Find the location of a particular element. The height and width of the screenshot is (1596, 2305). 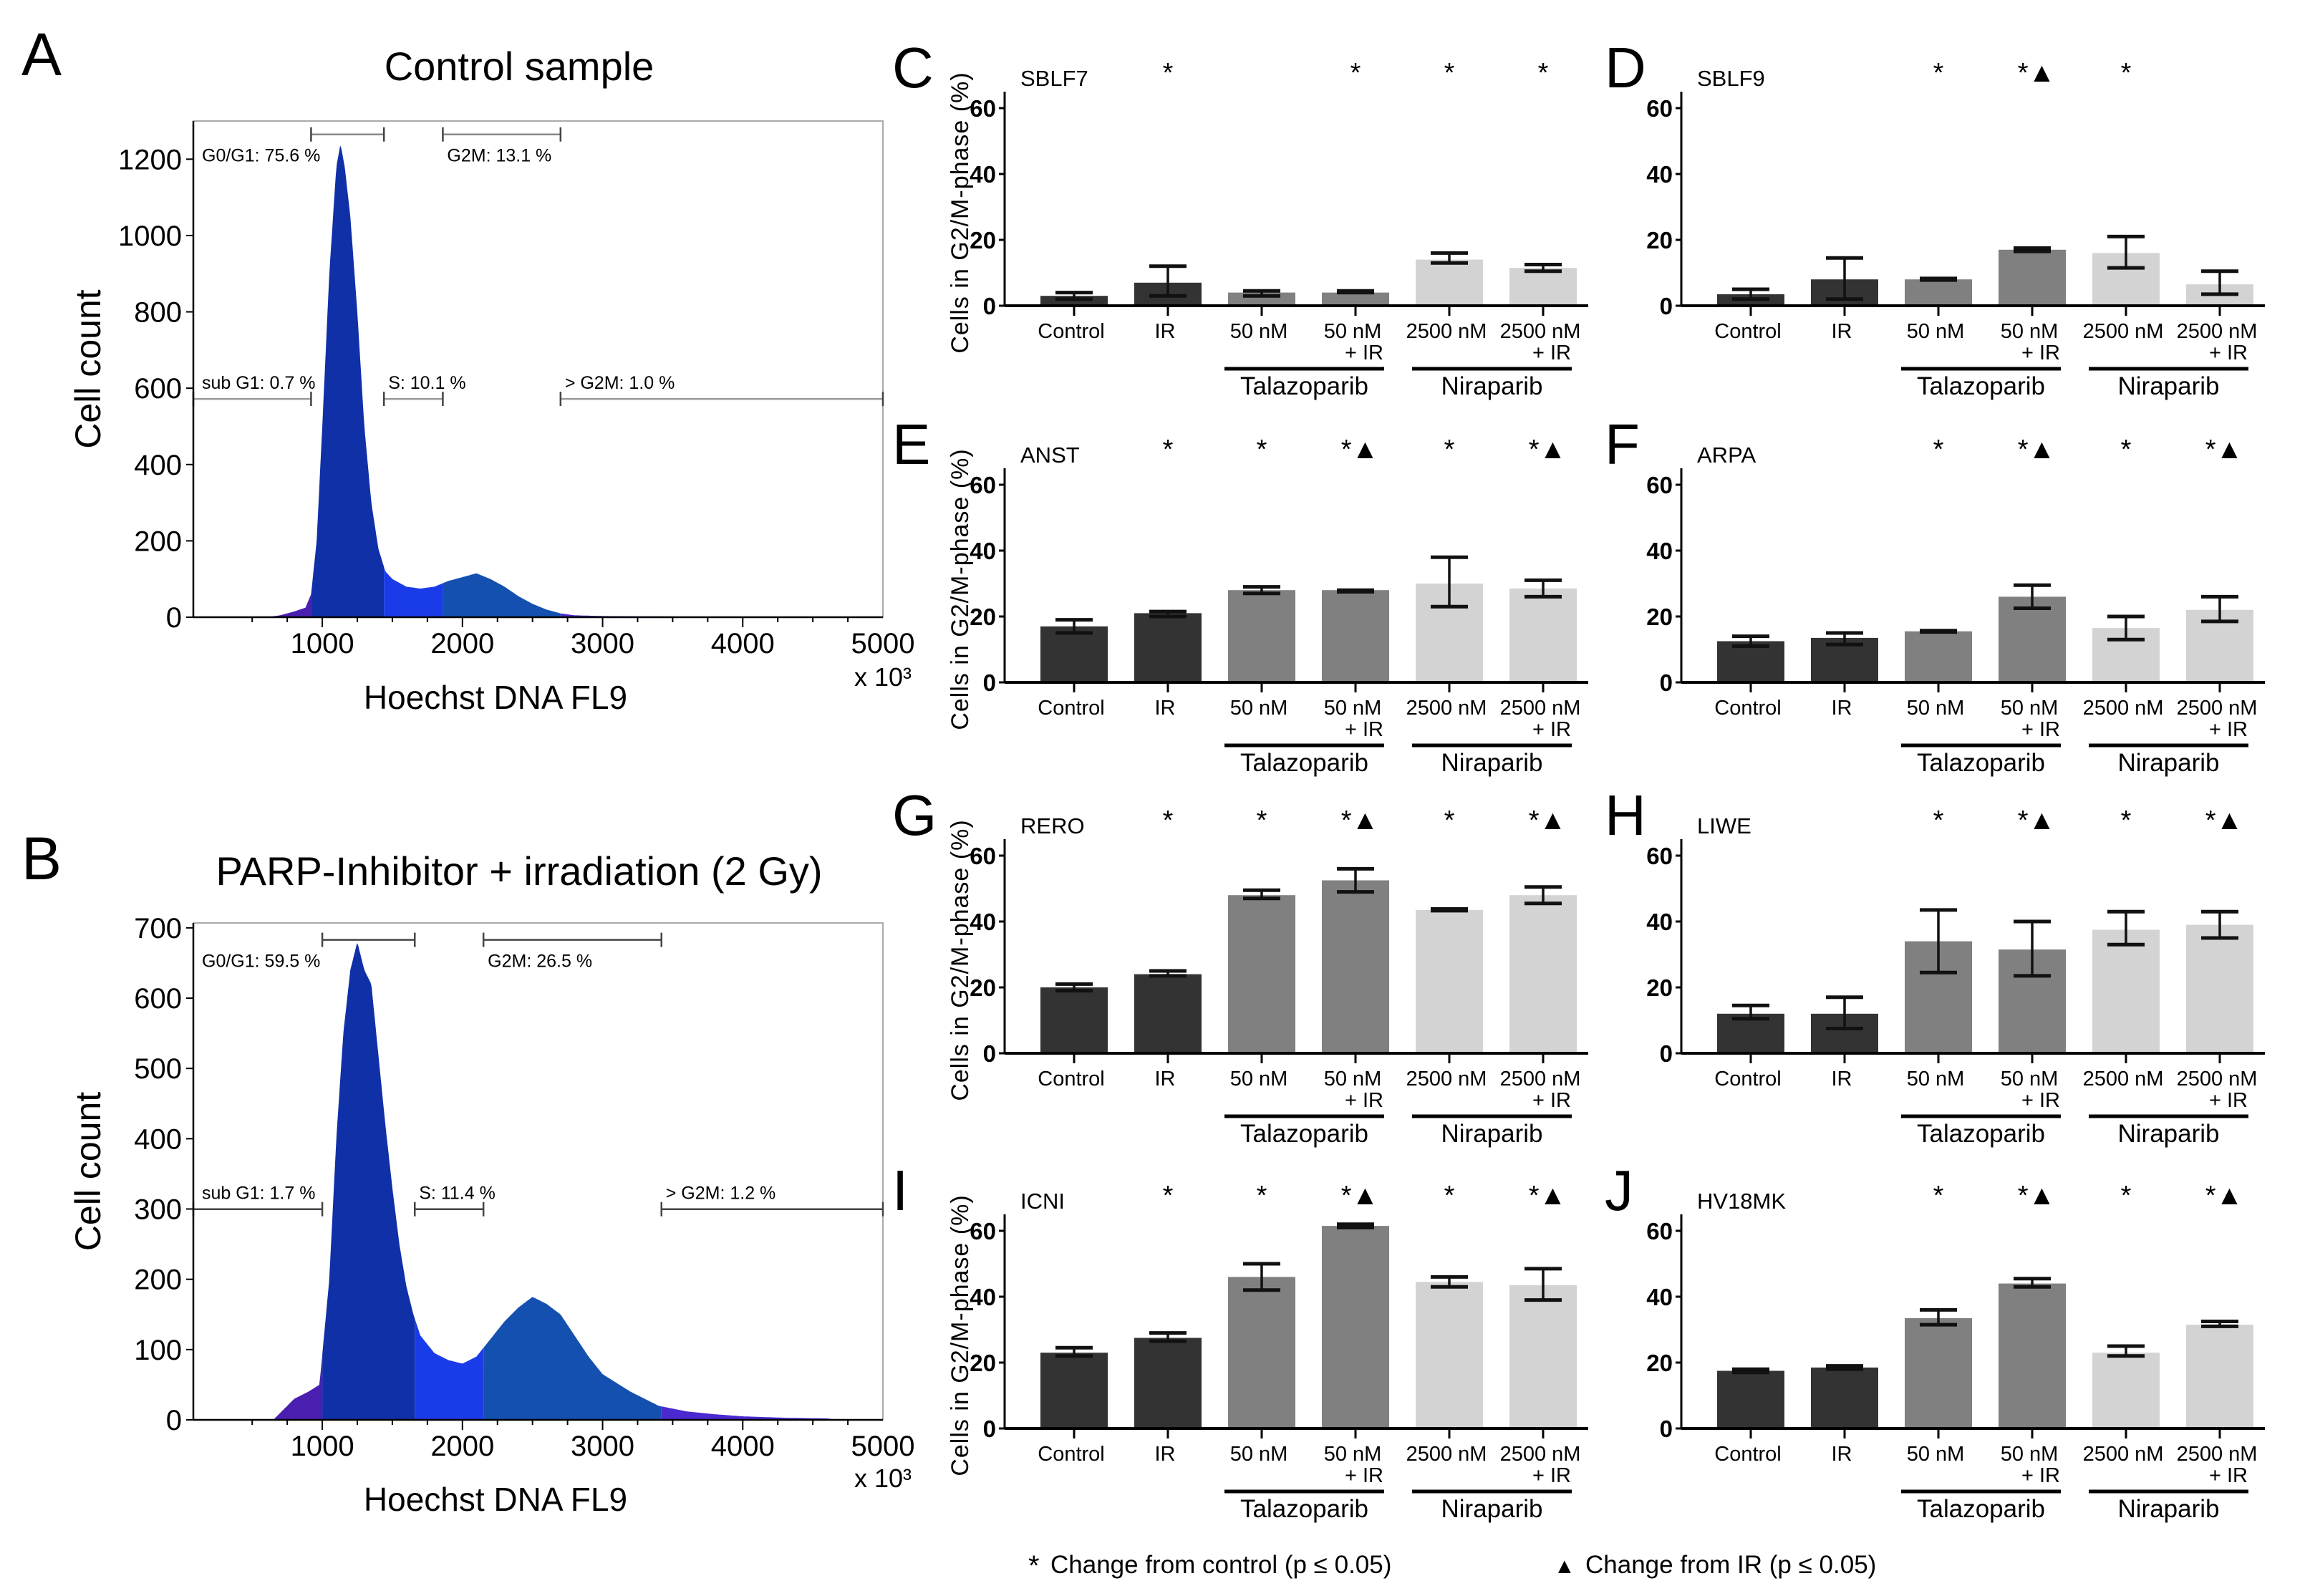

y-tick-label: 200 is located at coordinates (158, 1280).